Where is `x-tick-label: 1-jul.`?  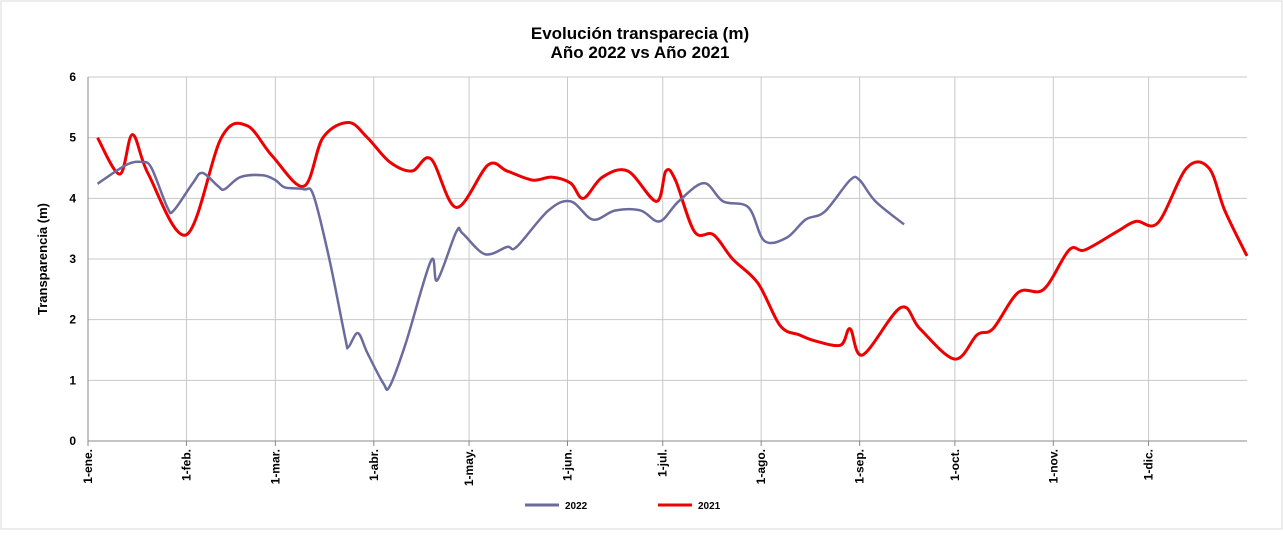
x-tick-label: 1-jul. is located at coordinates (663, 463).